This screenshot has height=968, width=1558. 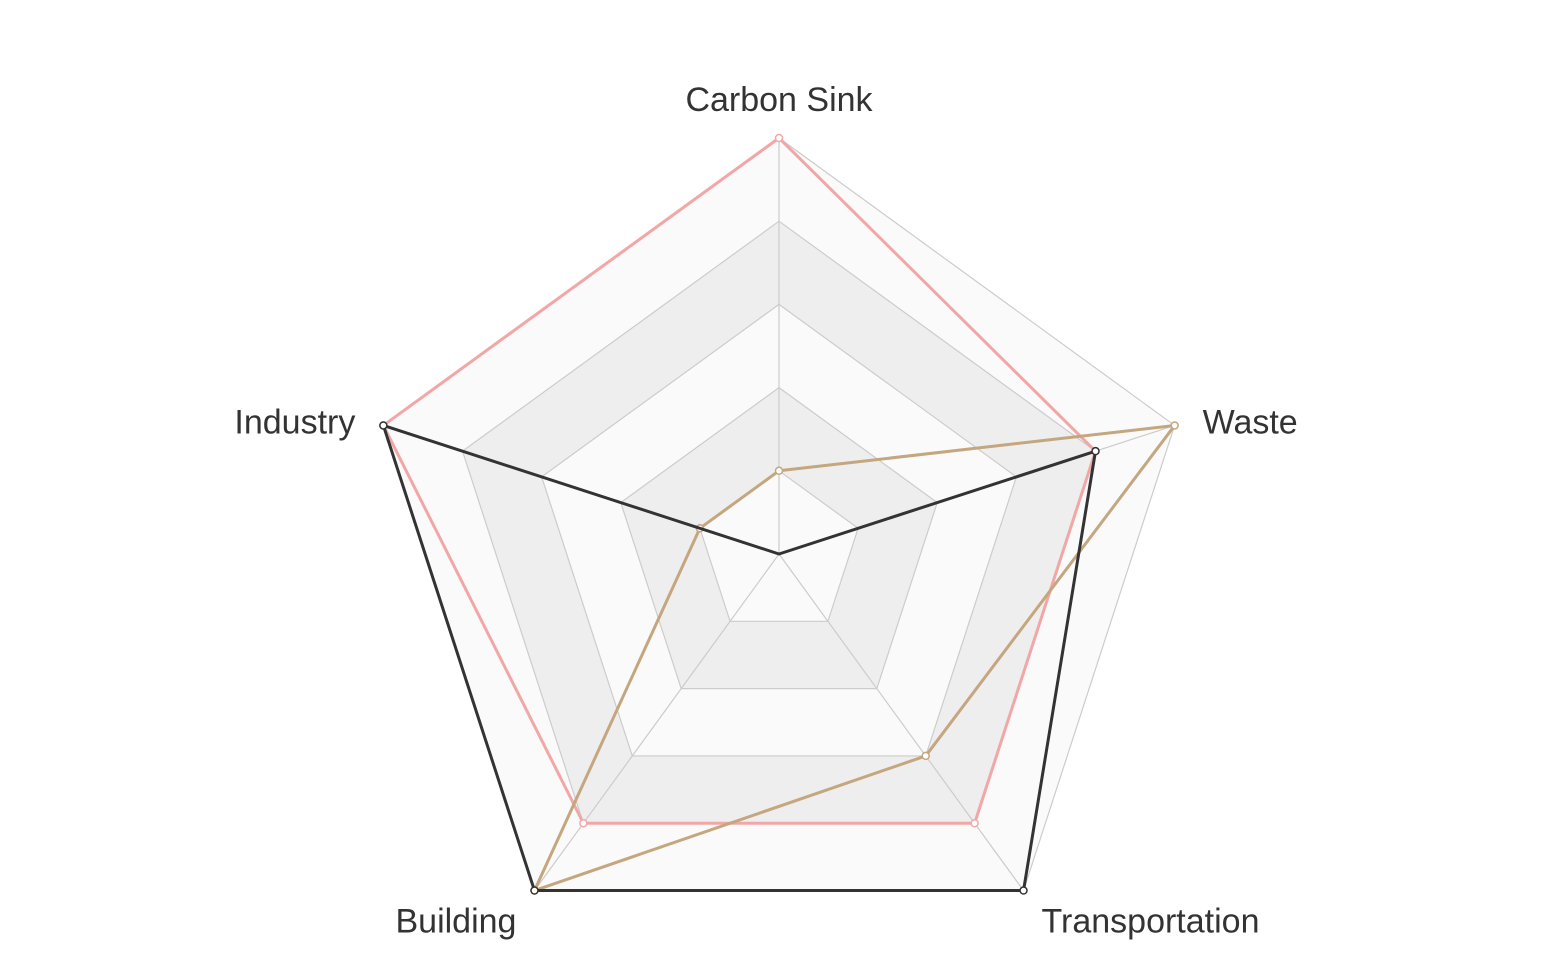 What do you see at coordinates (294, 422) in the screenshot?
I see `axis-label-industry: Industry` at bounding box center [294, 422].